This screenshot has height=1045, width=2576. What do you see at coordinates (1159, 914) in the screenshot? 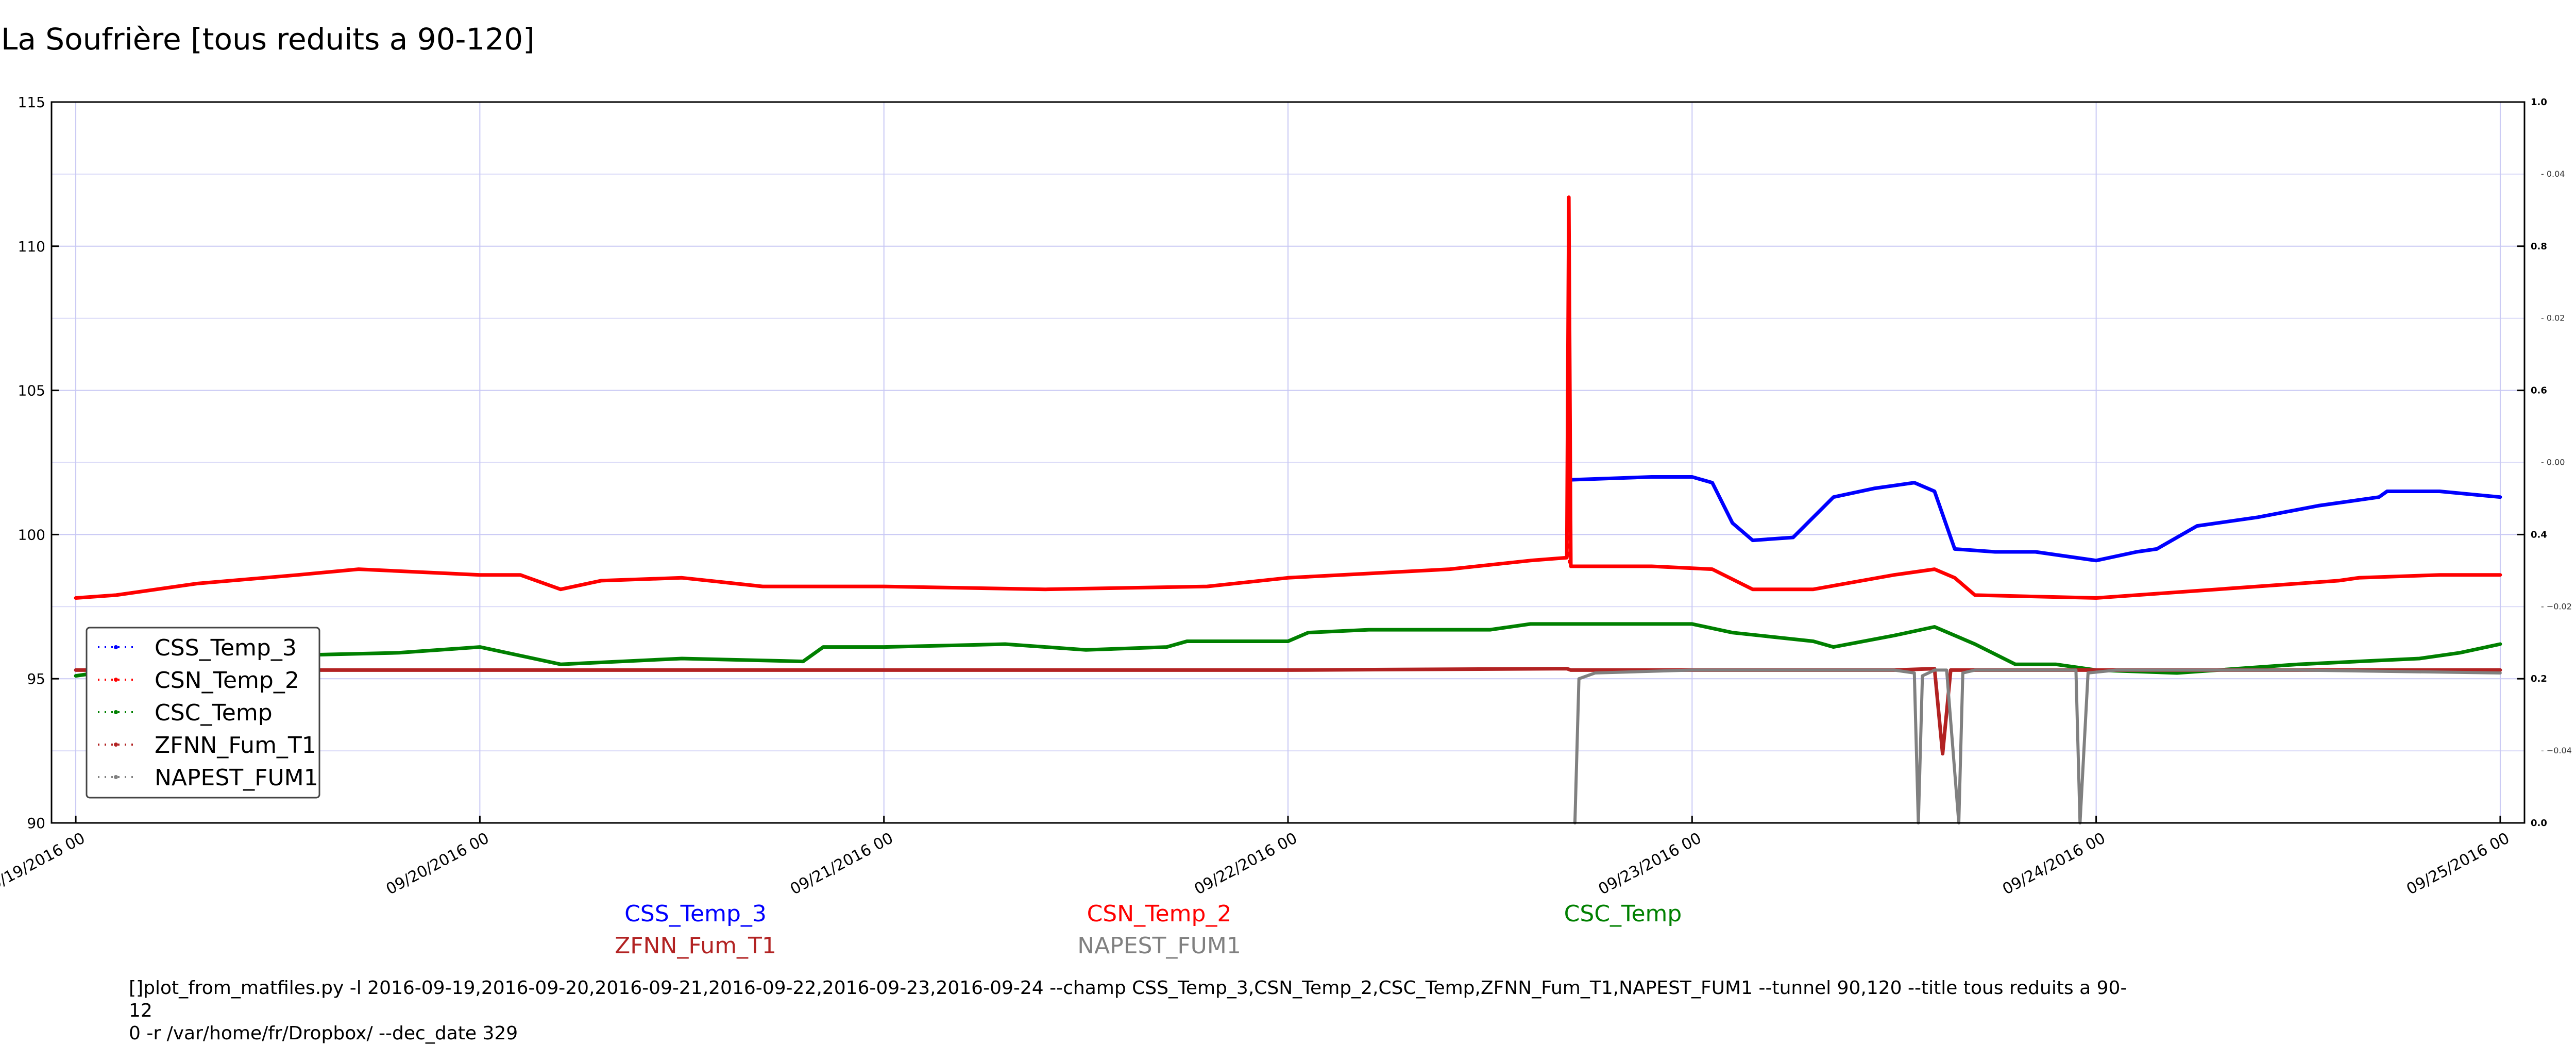
I see `bottom-label-csn-temp-2: CSN_Temp_2` at bounding box center [1159, 914].